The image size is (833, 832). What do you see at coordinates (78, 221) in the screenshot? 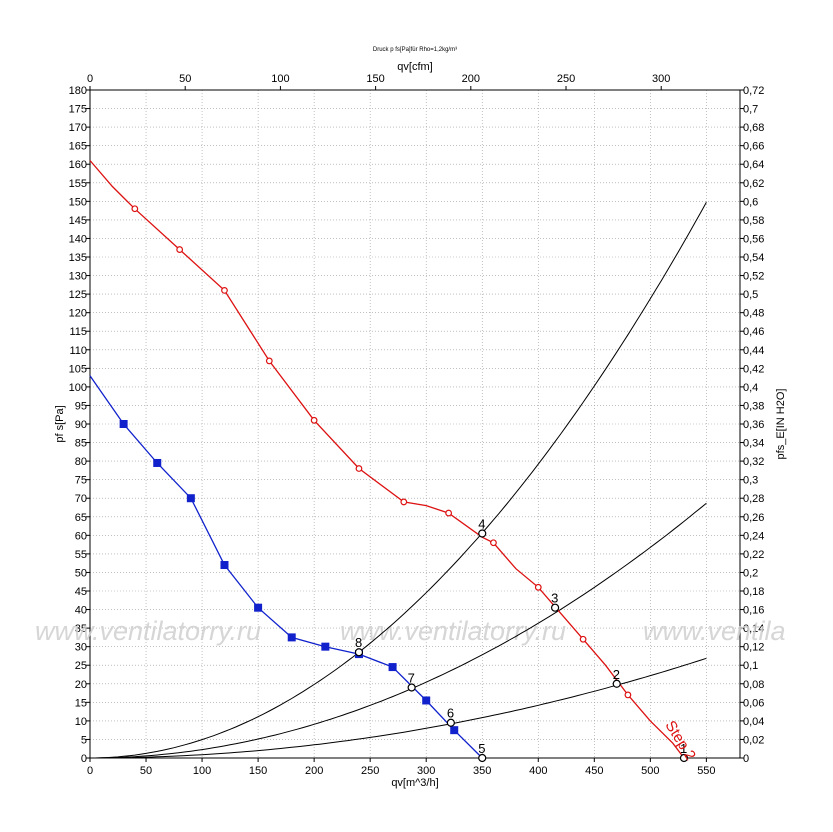
I see `y-tick-label: 145` at bounding box center [78, 221].